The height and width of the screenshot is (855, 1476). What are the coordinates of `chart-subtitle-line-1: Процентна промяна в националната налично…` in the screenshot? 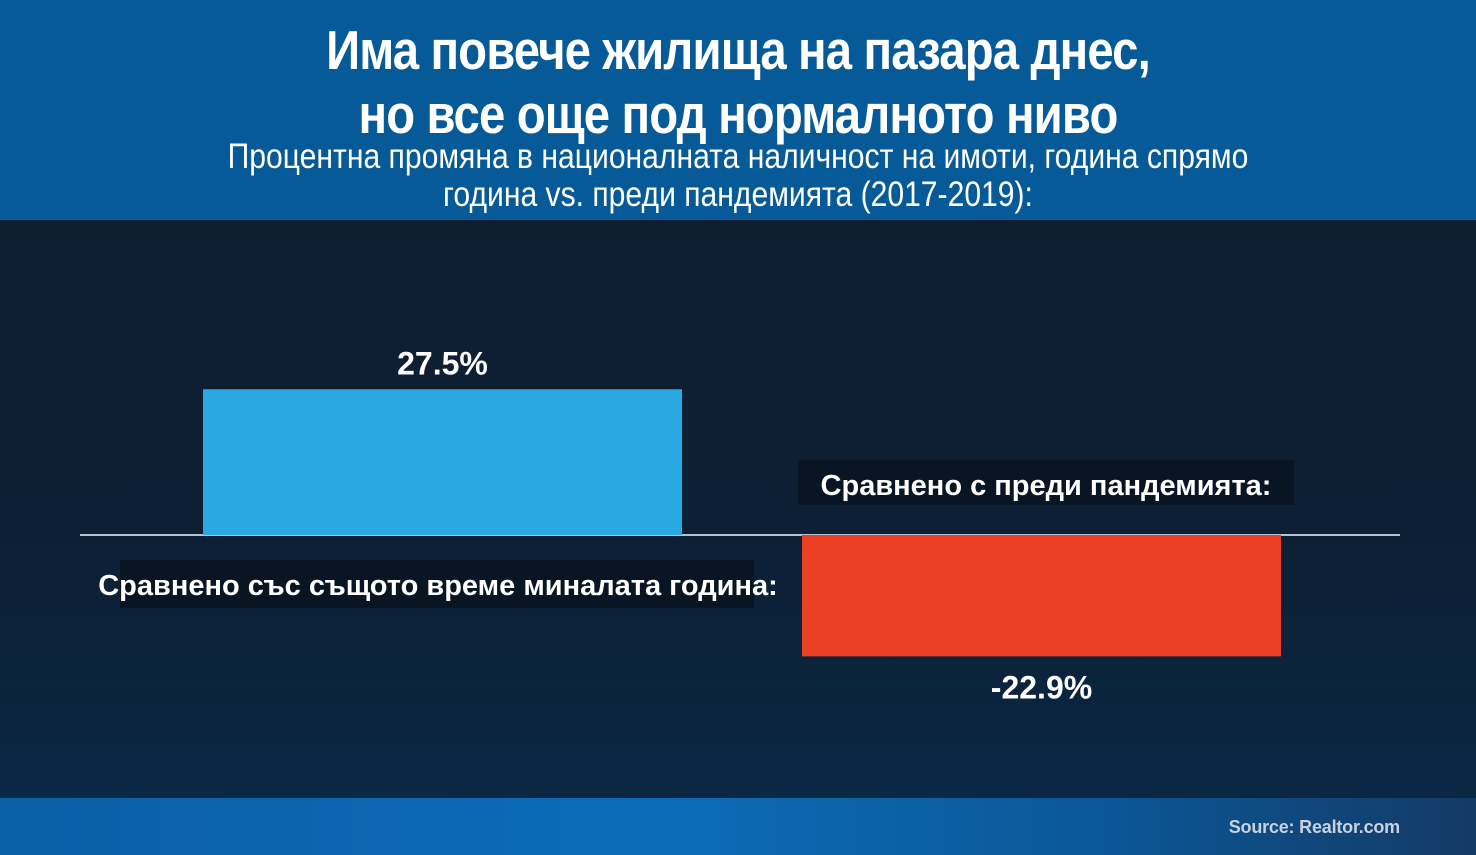 It's located at (738, 156).